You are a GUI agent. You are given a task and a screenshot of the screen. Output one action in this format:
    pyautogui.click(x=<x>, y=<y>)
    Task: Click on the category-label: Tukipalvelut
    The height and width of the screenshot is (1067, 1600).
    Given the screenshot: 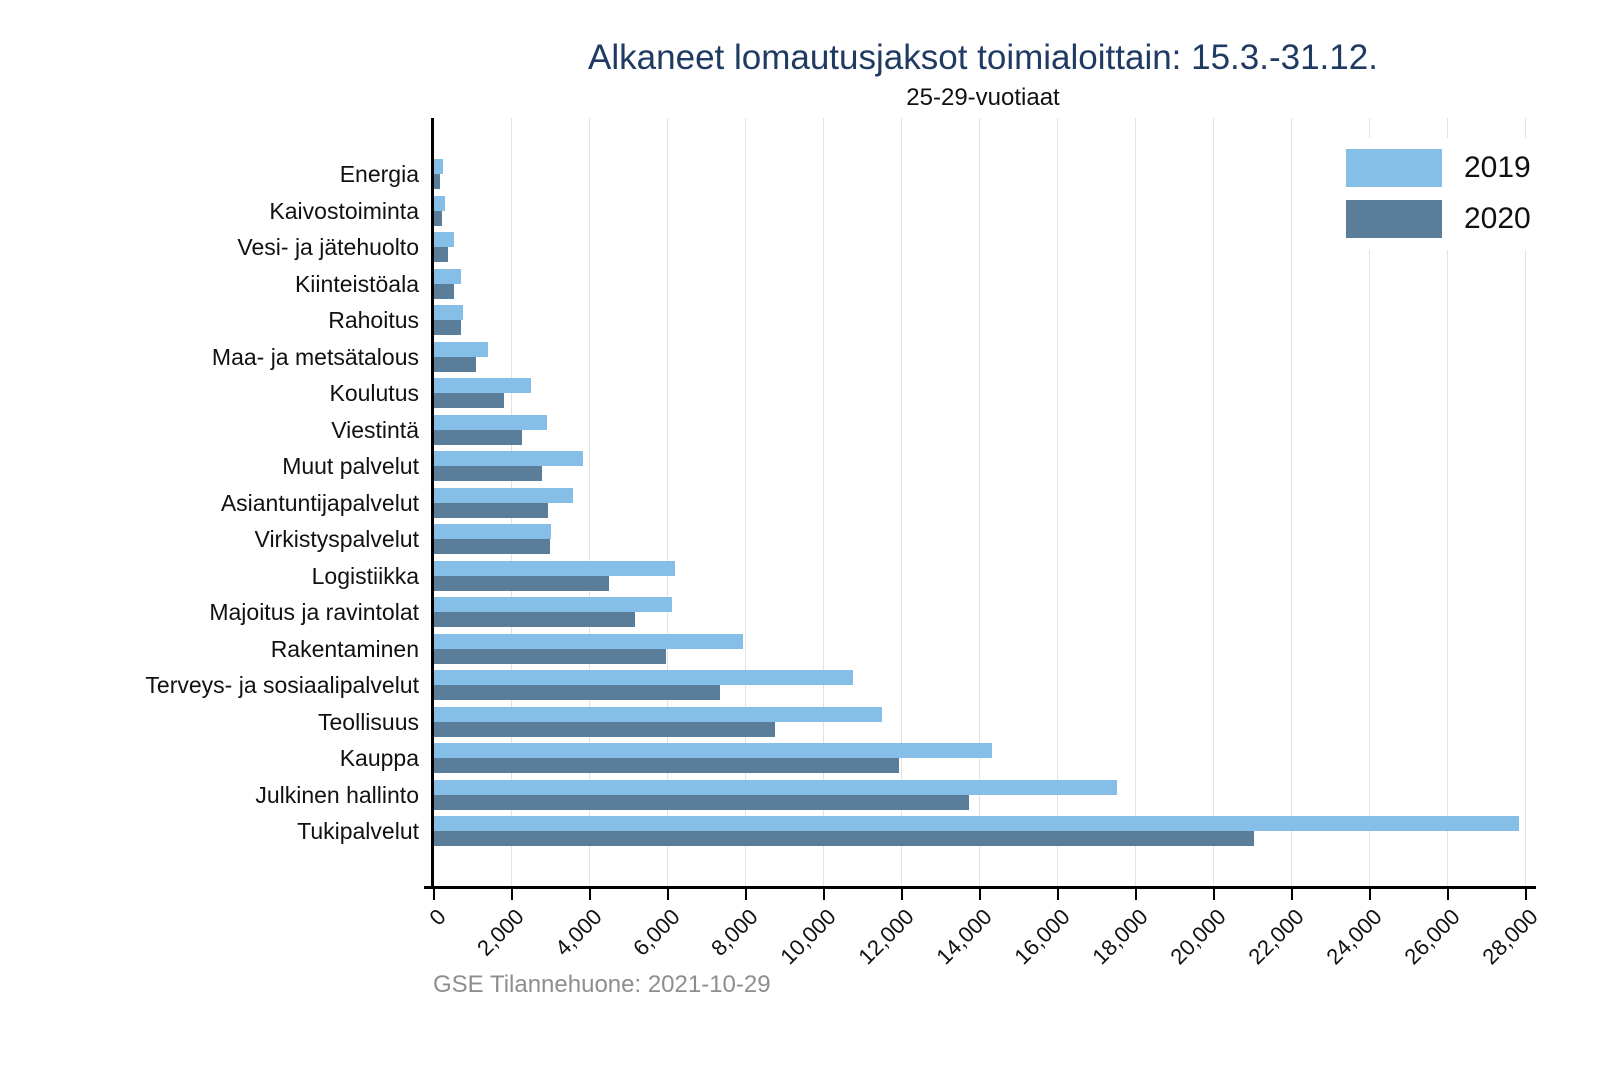 What is the action you would take?
    pyautogui.click(x=358, y=831)
    